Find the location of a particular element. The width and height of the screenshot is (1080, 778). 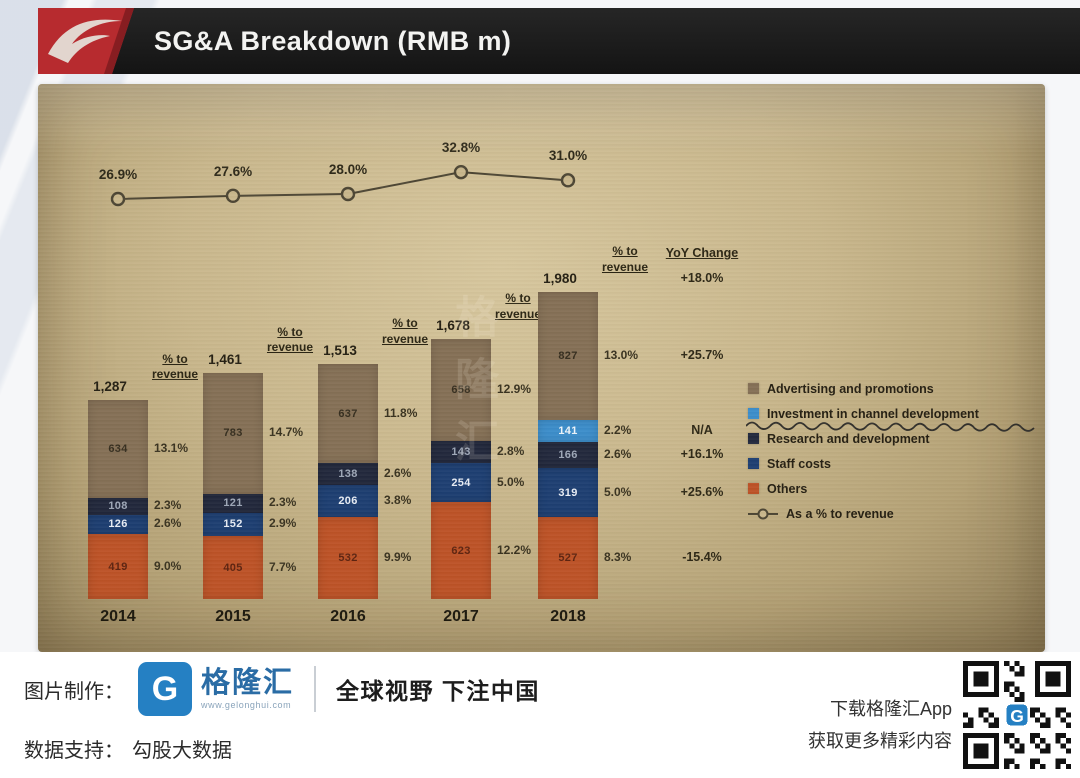

pct-revenue-line-chart is located at coordinates (343, 185).